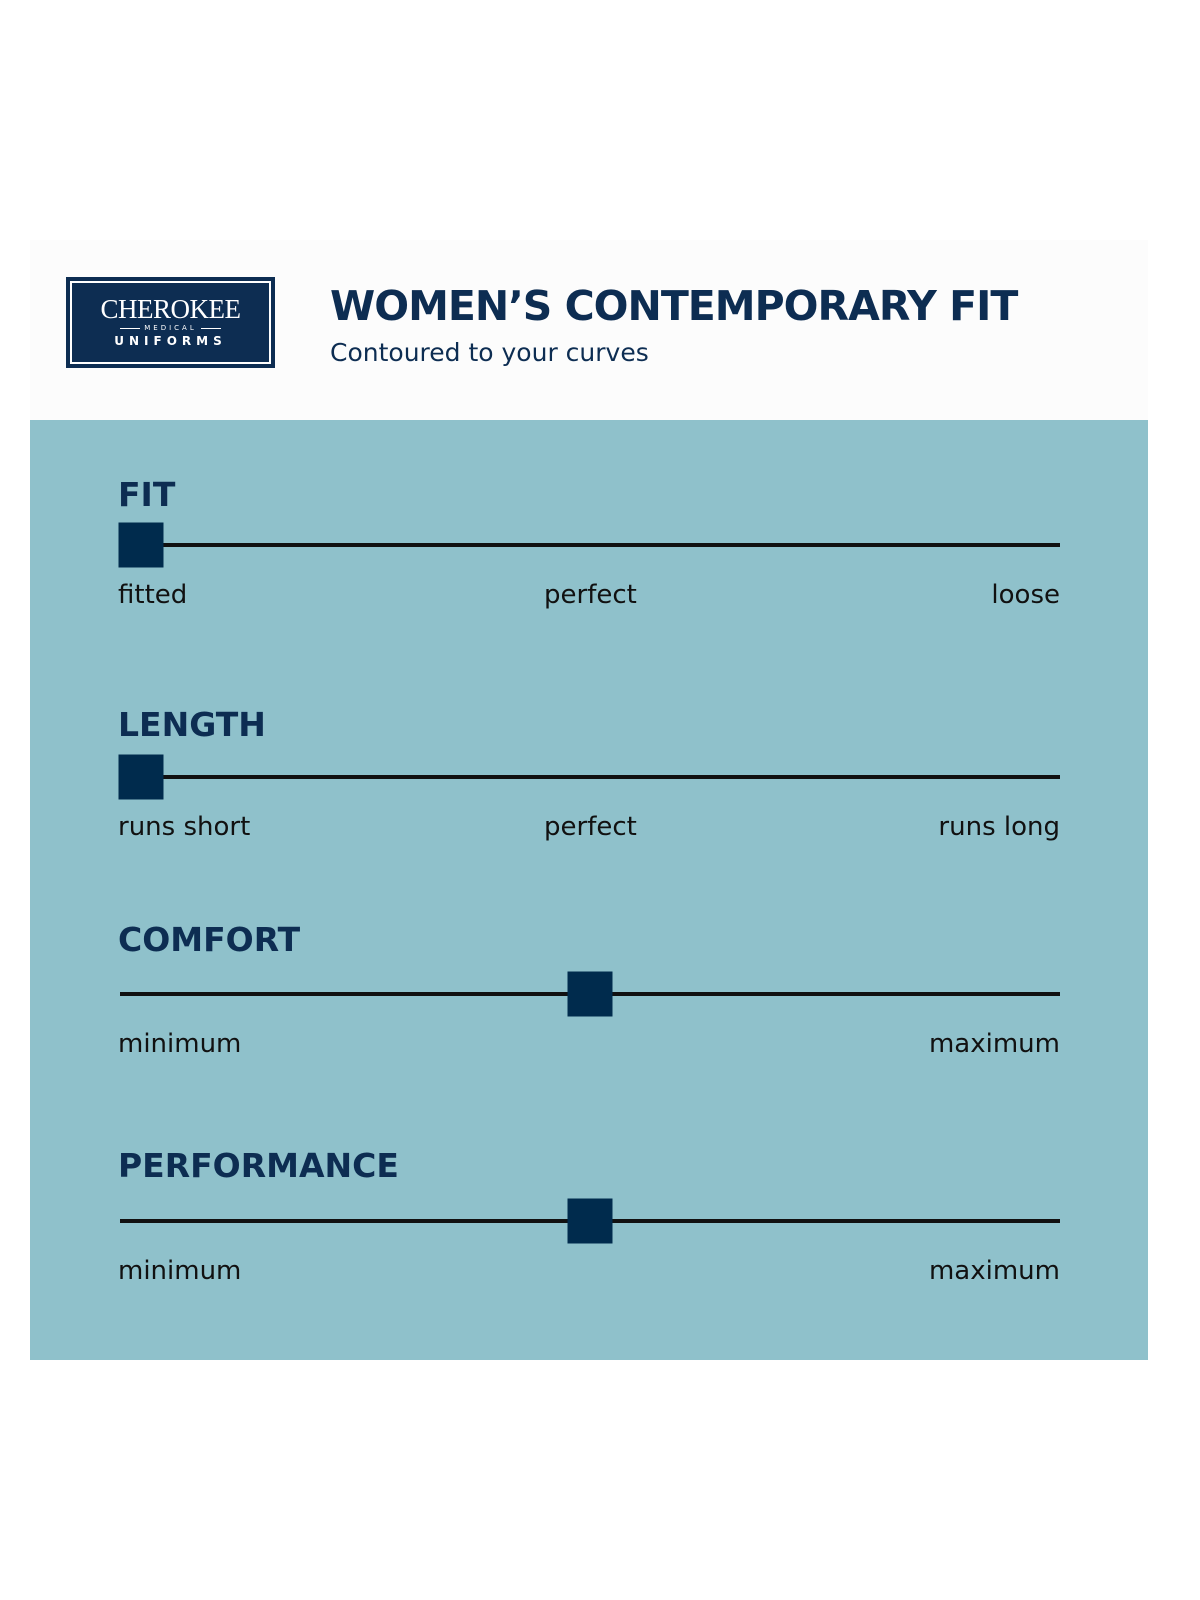 The image size is (1200, 1600). I want to click on page-title: WOMEN’S CONTEMPORARY FIT, so click(674, 306).